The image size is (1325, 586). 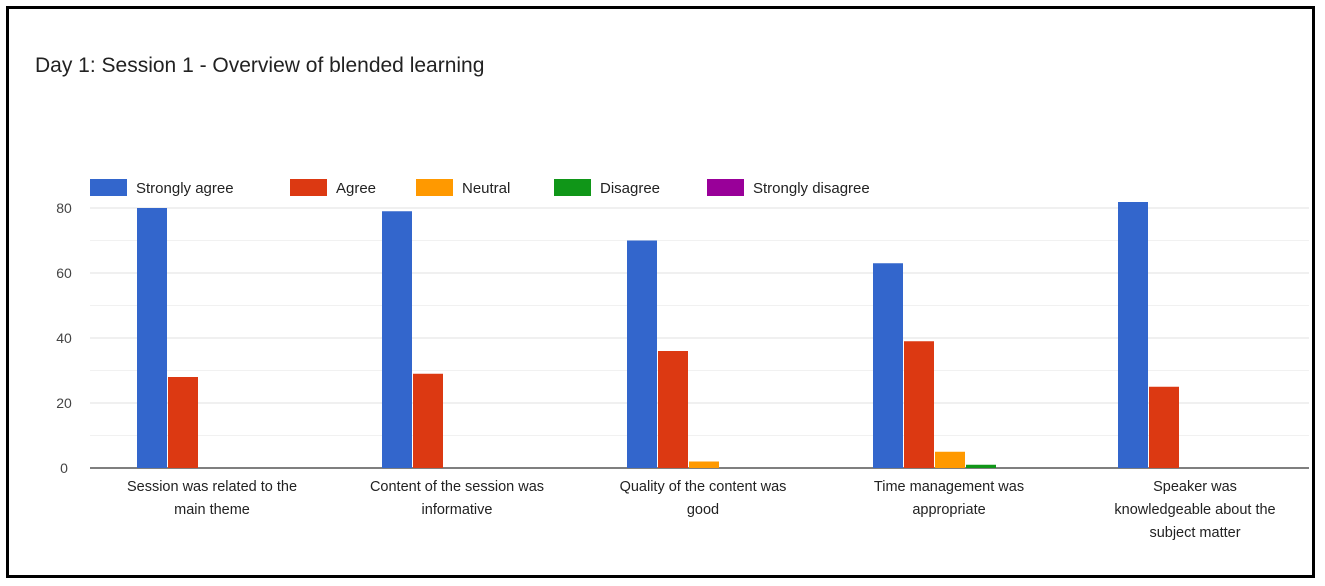 I want to click on y-tick-label: 20, so click(x=64, y=403).